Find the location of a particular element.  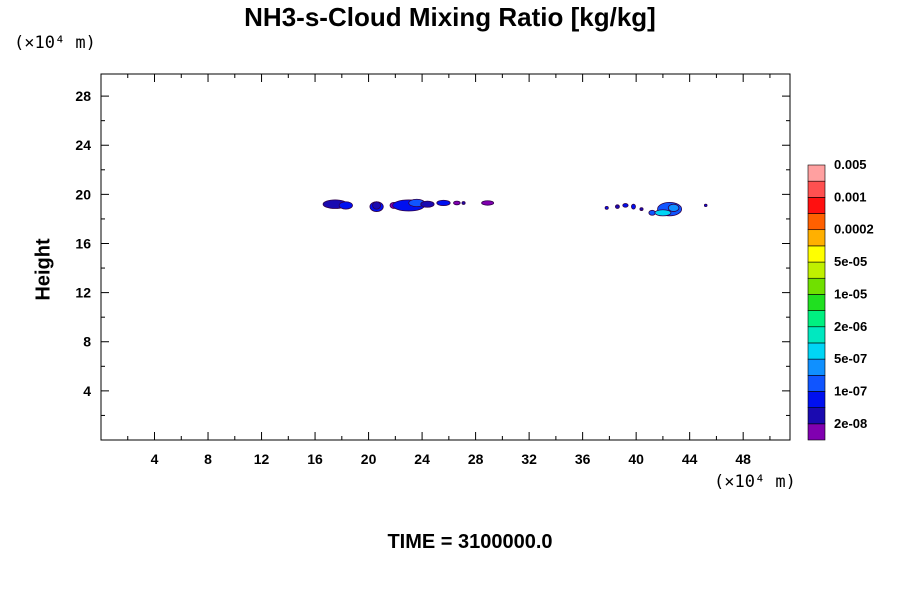

colorbar-label-5: 5e-05 is located at coordinates (850, 261).